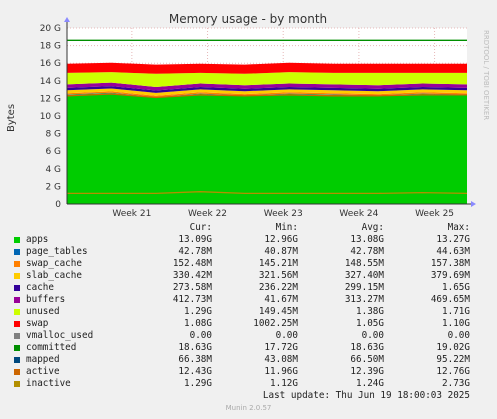 This screenshot has width=497, height=419. I want to click on munin-version: Munin 2.0.57, so click(248, 408).